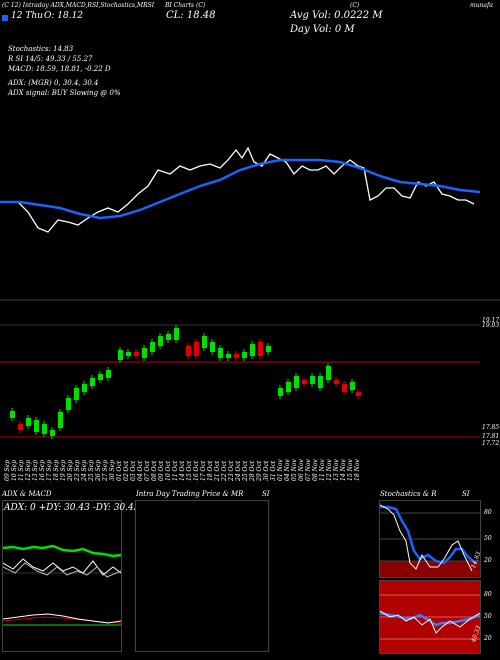 This screenshot has height=660, width=500. Describe the element at coordinates (119, 470) in the screenshot. I see `date-tick-label: 01 Oct` at that location.